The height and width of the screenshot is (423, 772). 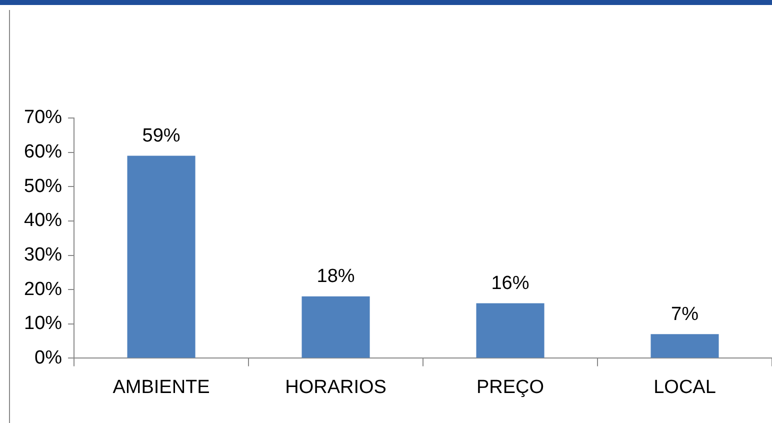 I want to click on y-tick-label: 50%, so click(x=43, y=186).